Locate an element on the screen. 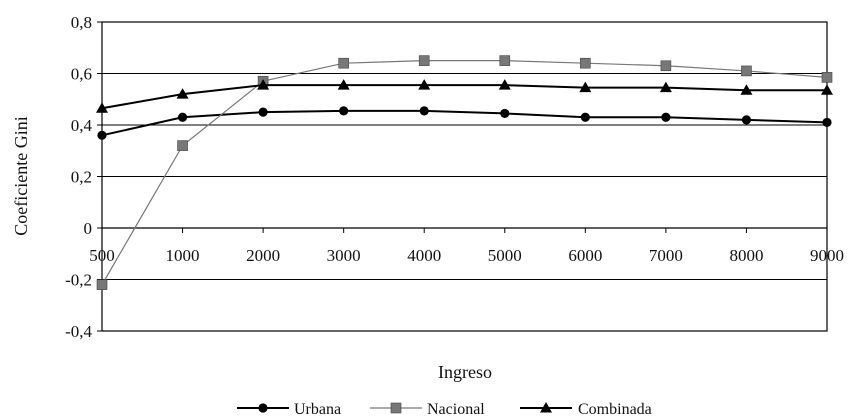 Image resolution: width=851 pixels, height=420 pixels. y-axis-title: Coeficiente Gini is located at coordinates (21, 175).